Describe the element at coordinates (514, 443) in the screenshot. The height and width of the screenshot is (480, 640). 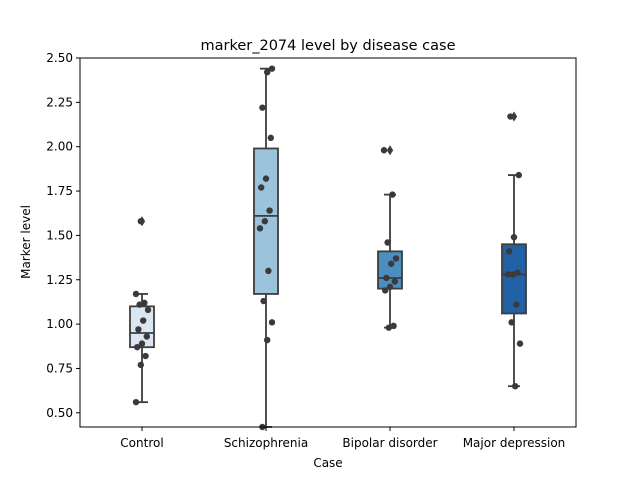
I see `x-tick-label: Major depression` at that location.